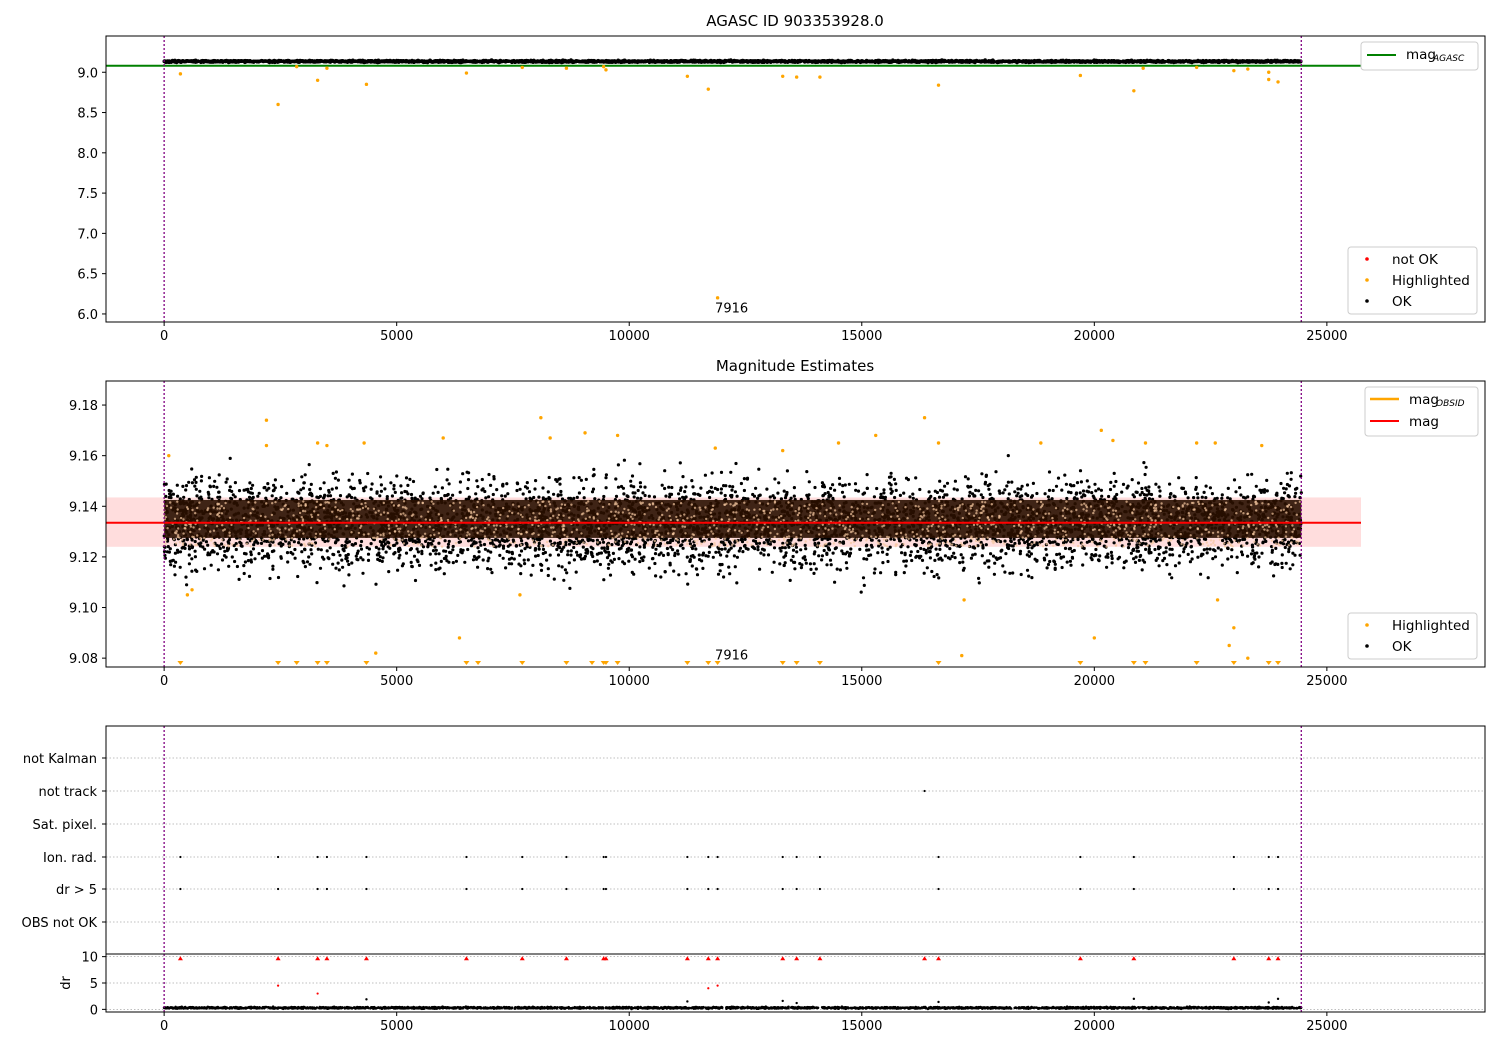 The image size is (1500, 1050). I want to click on mag-estimates-panel-title: Magnitude Estimates, so click(795, 366).